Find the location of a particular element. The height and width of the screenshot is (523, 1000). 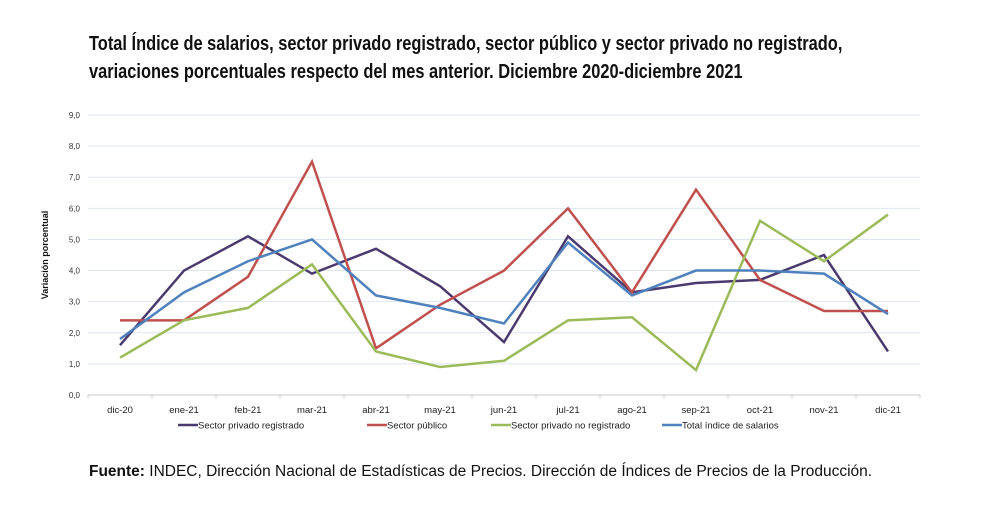

x-tick-label: may-21 is located at coordinates (440, 410).